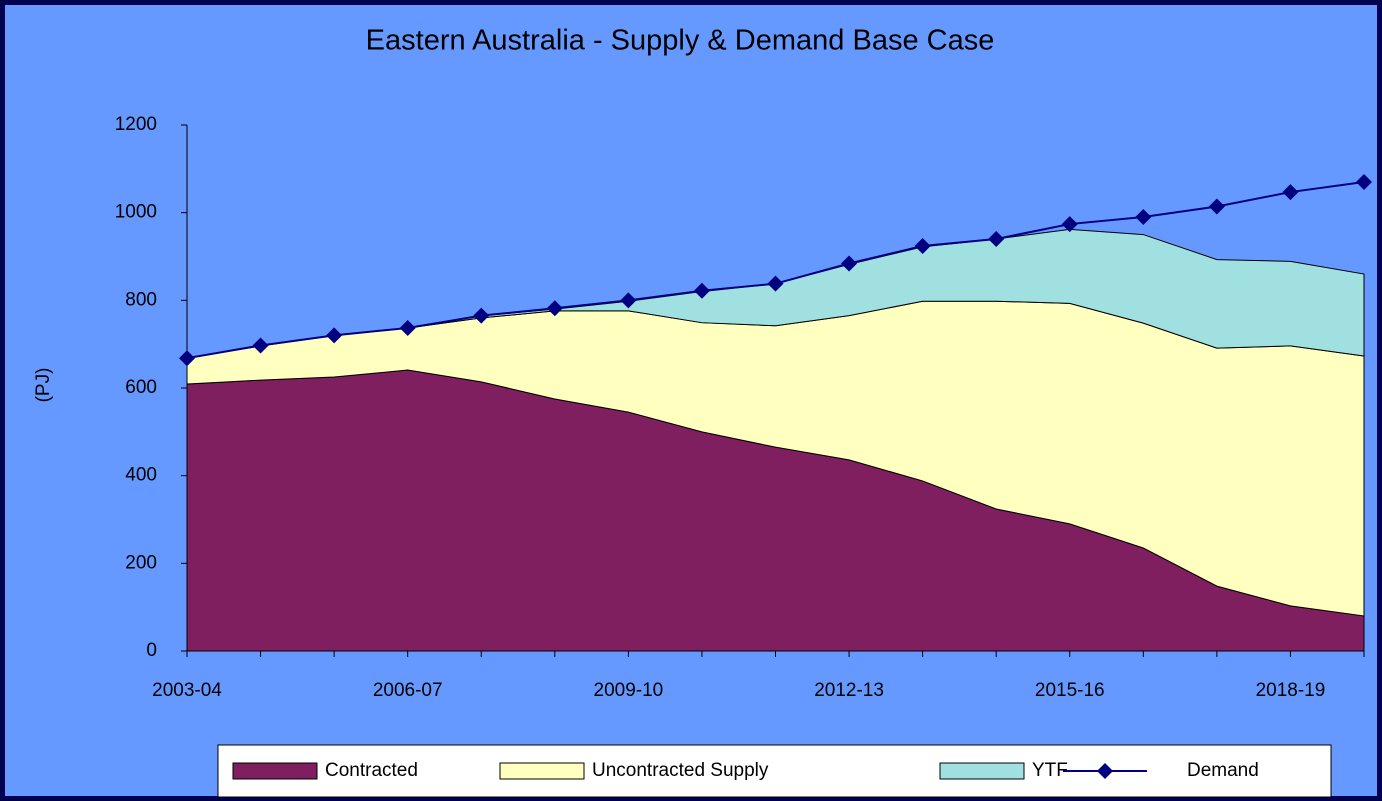 The height and width of the screenshot is (801, 1382). Describe the element at coordinates (1291, 690) in the screenshot. I see `x-tick-label: 2018-19` at that location.